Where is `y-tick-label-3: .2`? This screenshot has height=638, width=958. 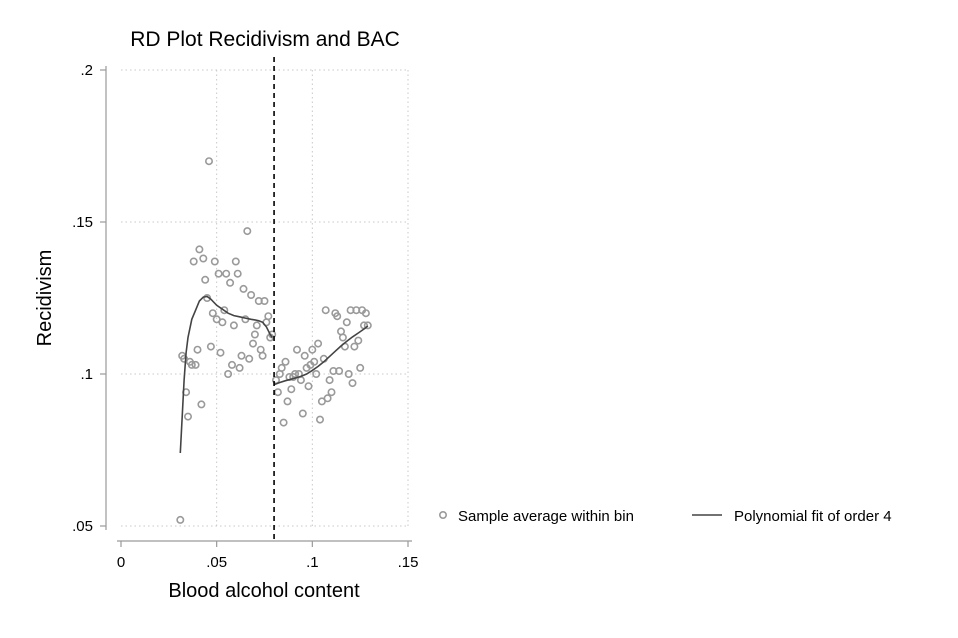
y-tick-label-3: .2 is located at coordinates (86, 70).